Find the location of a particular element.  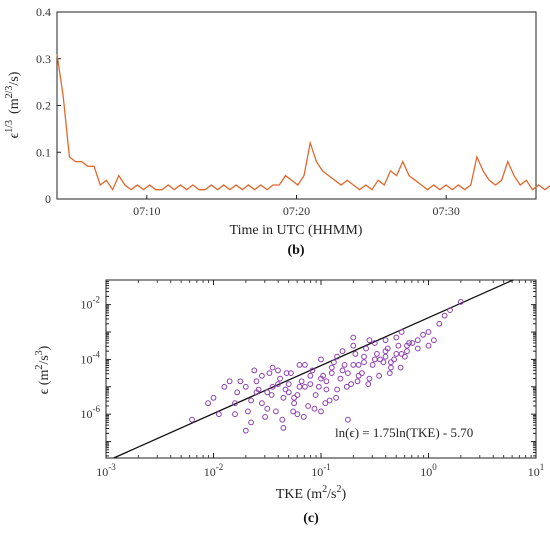

y-tick-label: 0.4 is located at coordinates (43, 12).